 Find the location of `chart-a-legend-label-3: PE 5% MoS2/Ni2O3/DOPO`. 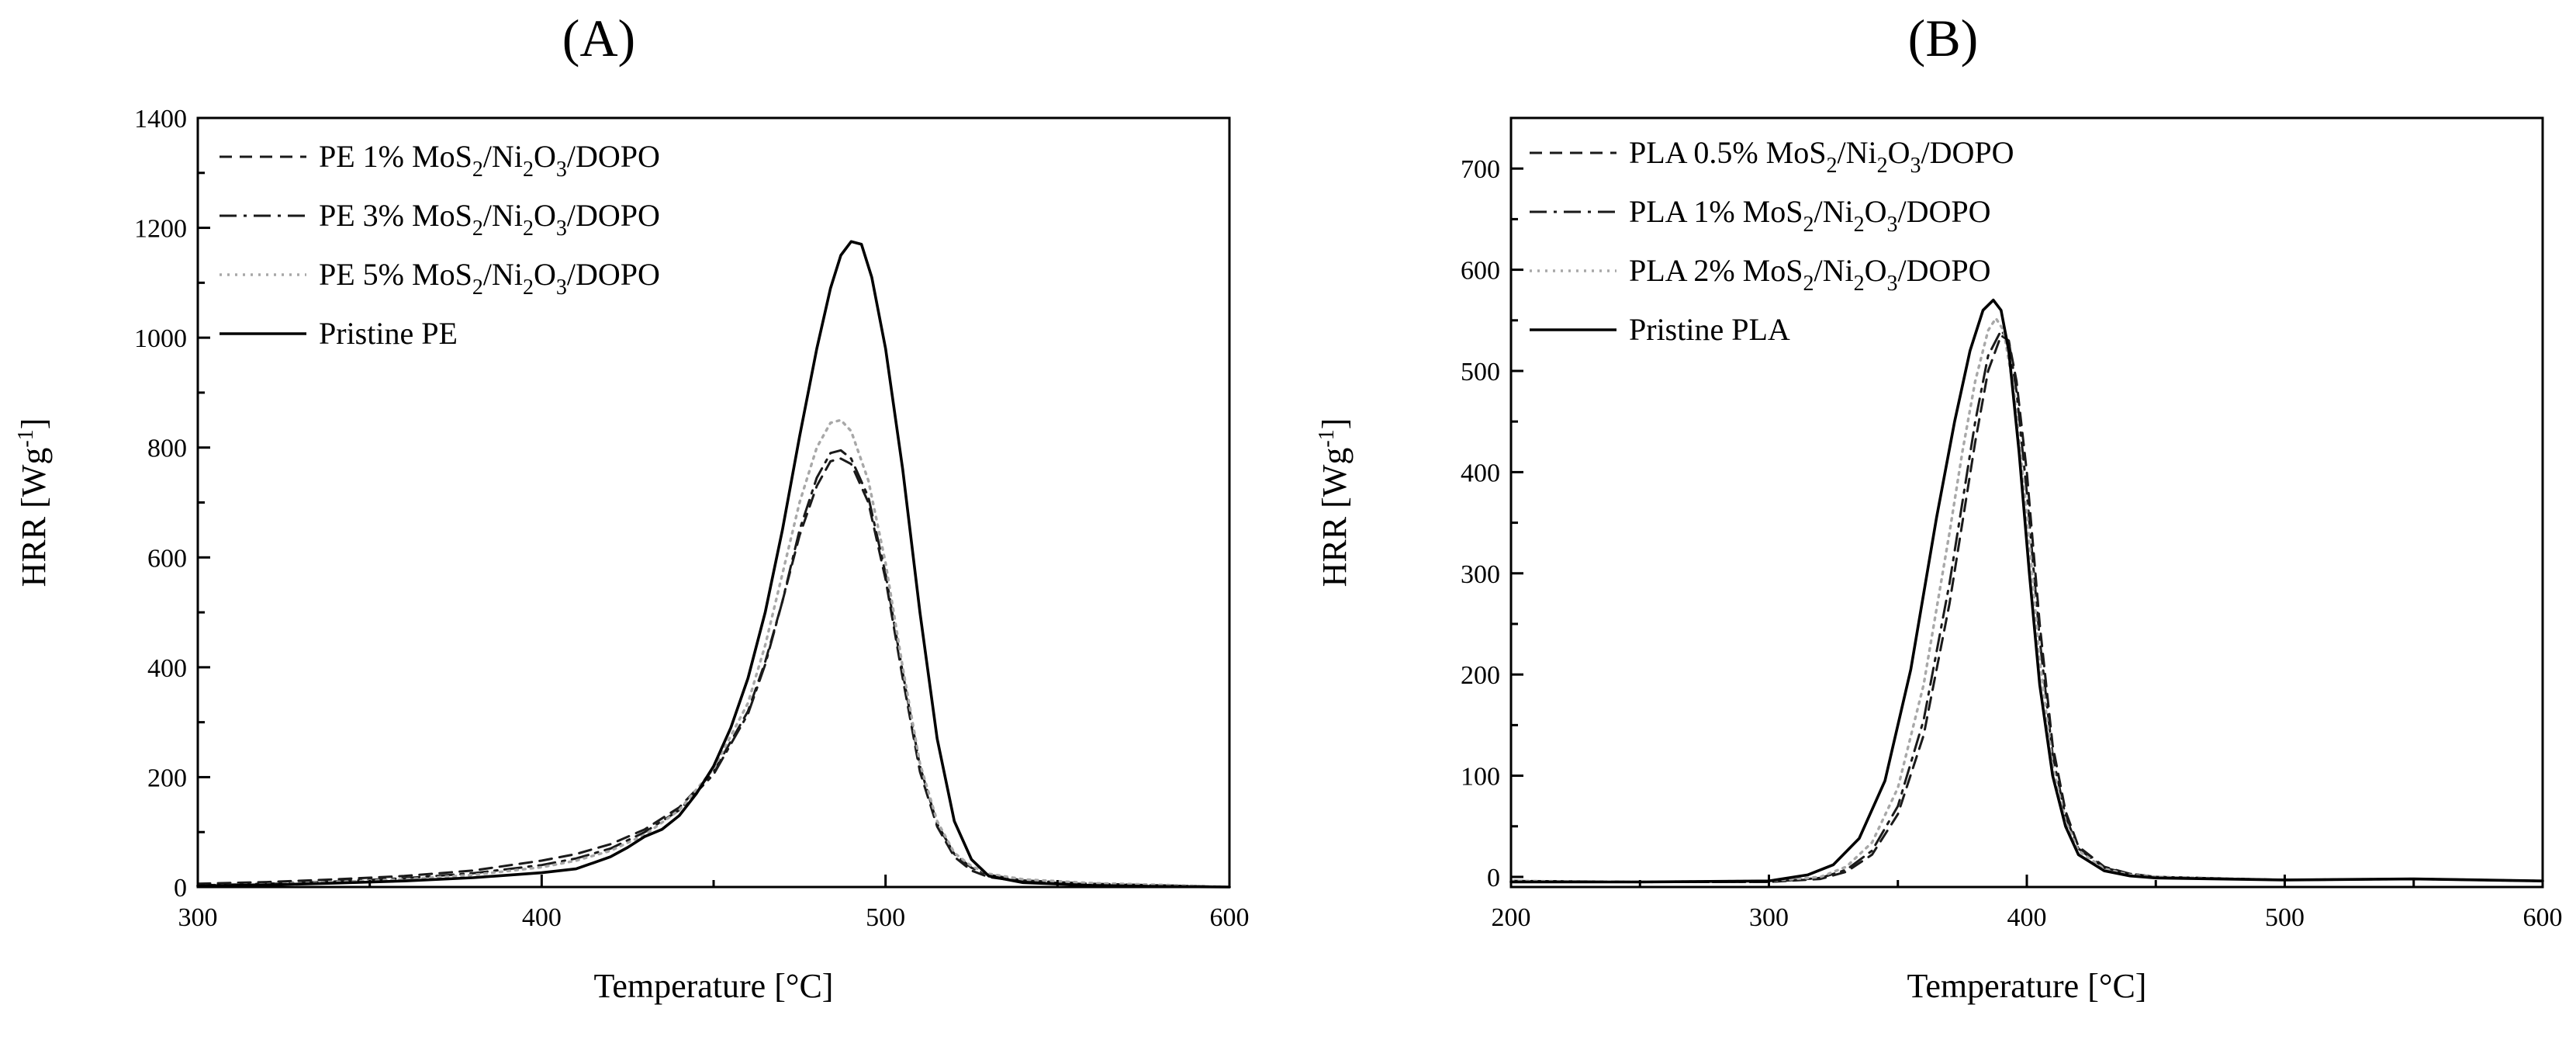

chart-a-legend-label-3: PE 5% MoS2/Ni2O3/DOPO is located at coordinates (489, 278).